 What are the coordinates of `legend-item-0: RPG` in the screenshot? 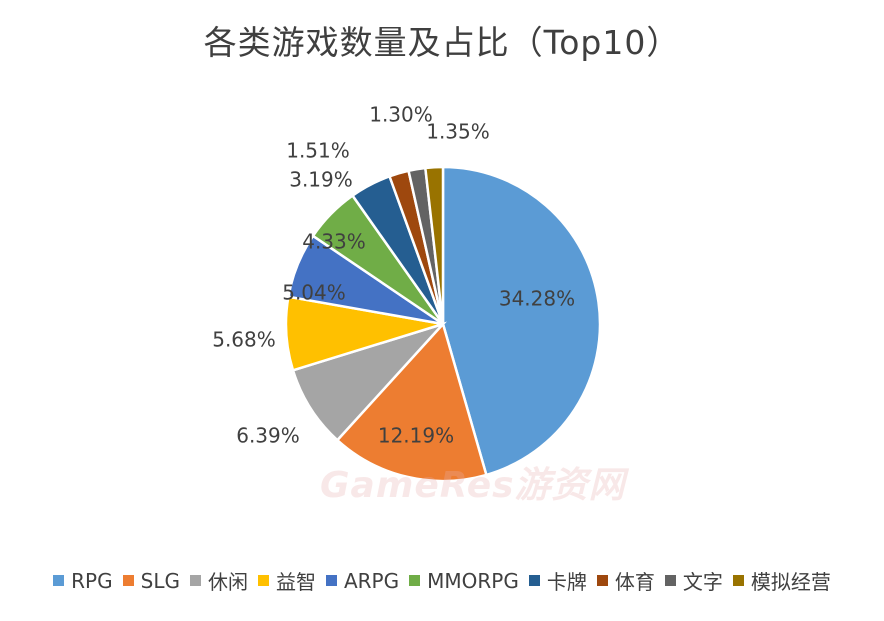 It's located at (83, 580).